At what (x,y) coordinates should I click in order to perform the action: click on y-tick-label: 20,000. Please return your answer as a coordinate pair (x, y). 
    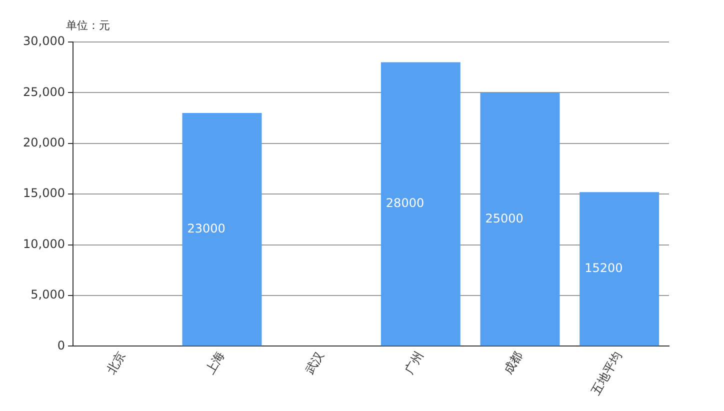
    Looking at the image, I should click on (43, 143).